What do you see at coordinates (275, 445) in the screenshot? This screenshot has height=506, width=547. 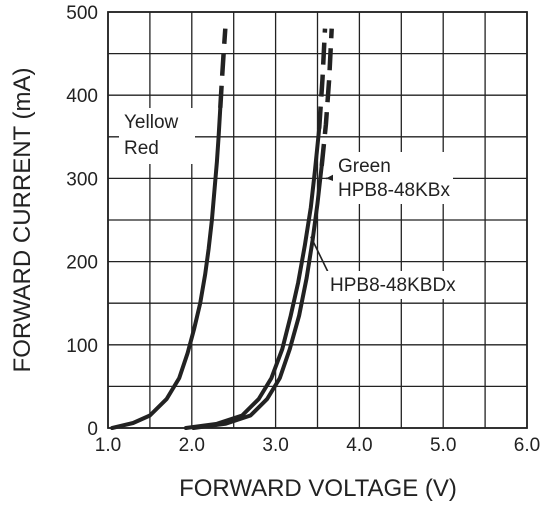 I see `x-tick-label: 3.0` at bounding box center [275, 445].